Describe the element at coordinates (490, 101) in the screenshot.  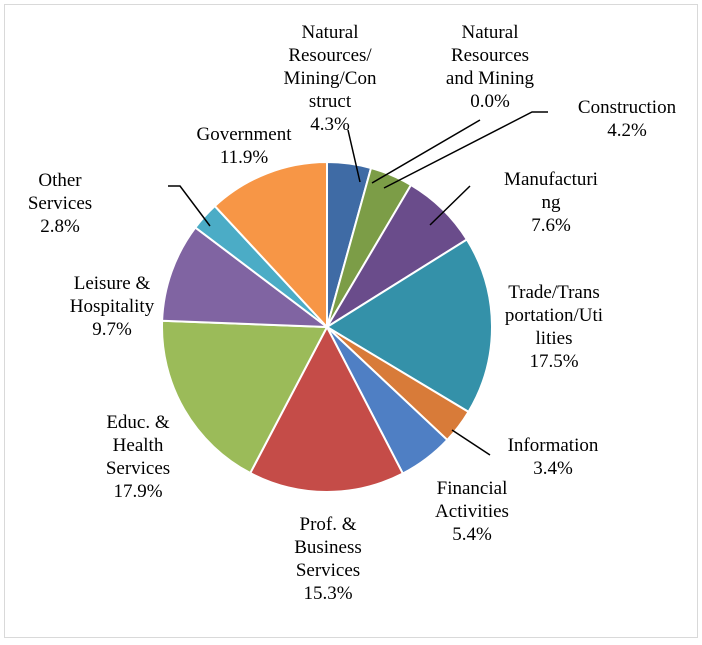
I see `slice-percent: 0.0%` at that location.